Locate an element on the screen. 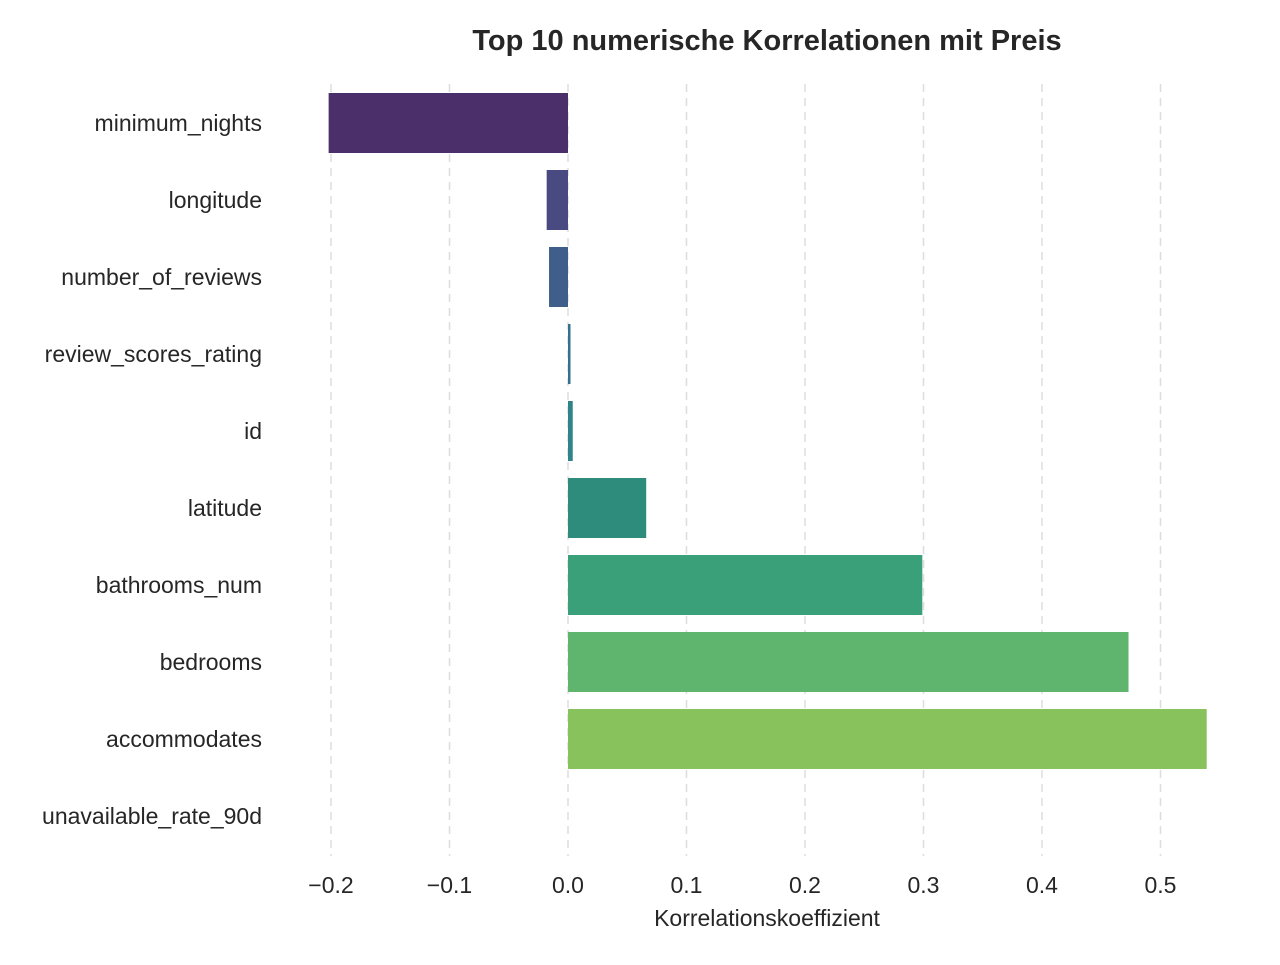 This screenshot has width=1280, height=965. category-label: unavailable_rate_90d is located at coordinates (152, 816).